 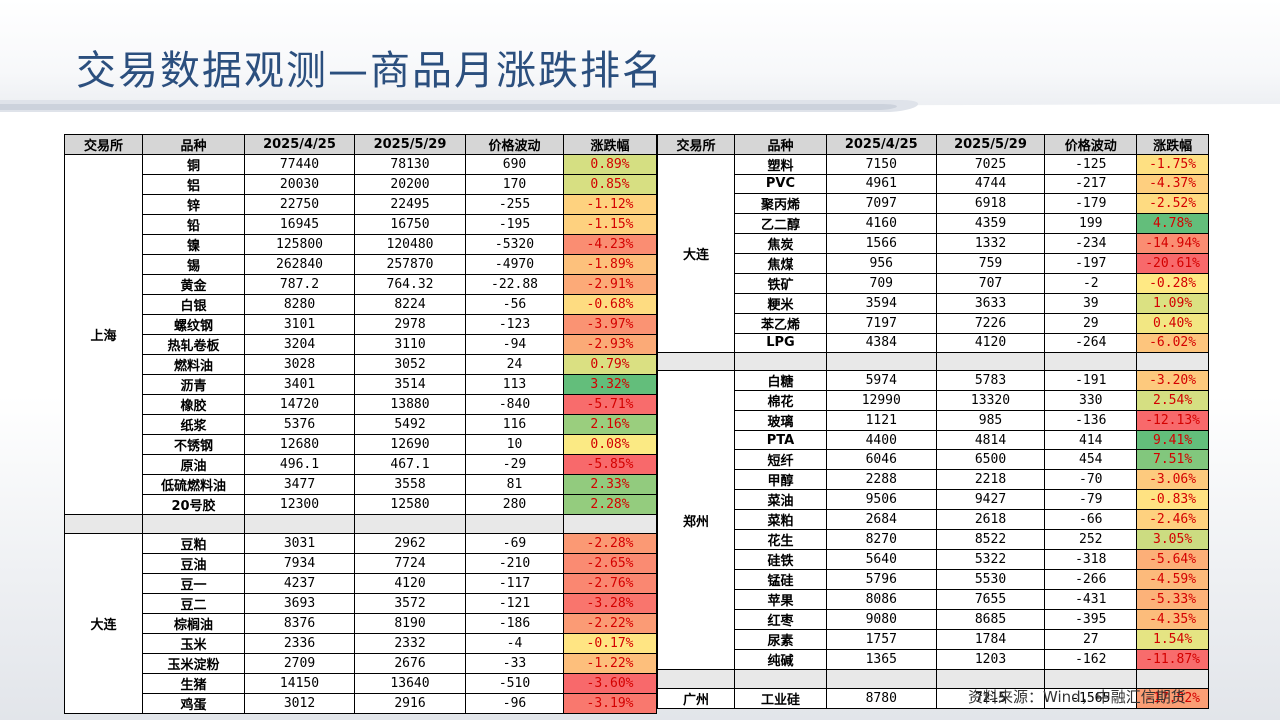 What do you see at coordinates (361, 304) in the screenshot?
I see `table-row: 白银 8280 8224 -56 -0.68%` at bounding box center [361, 304].